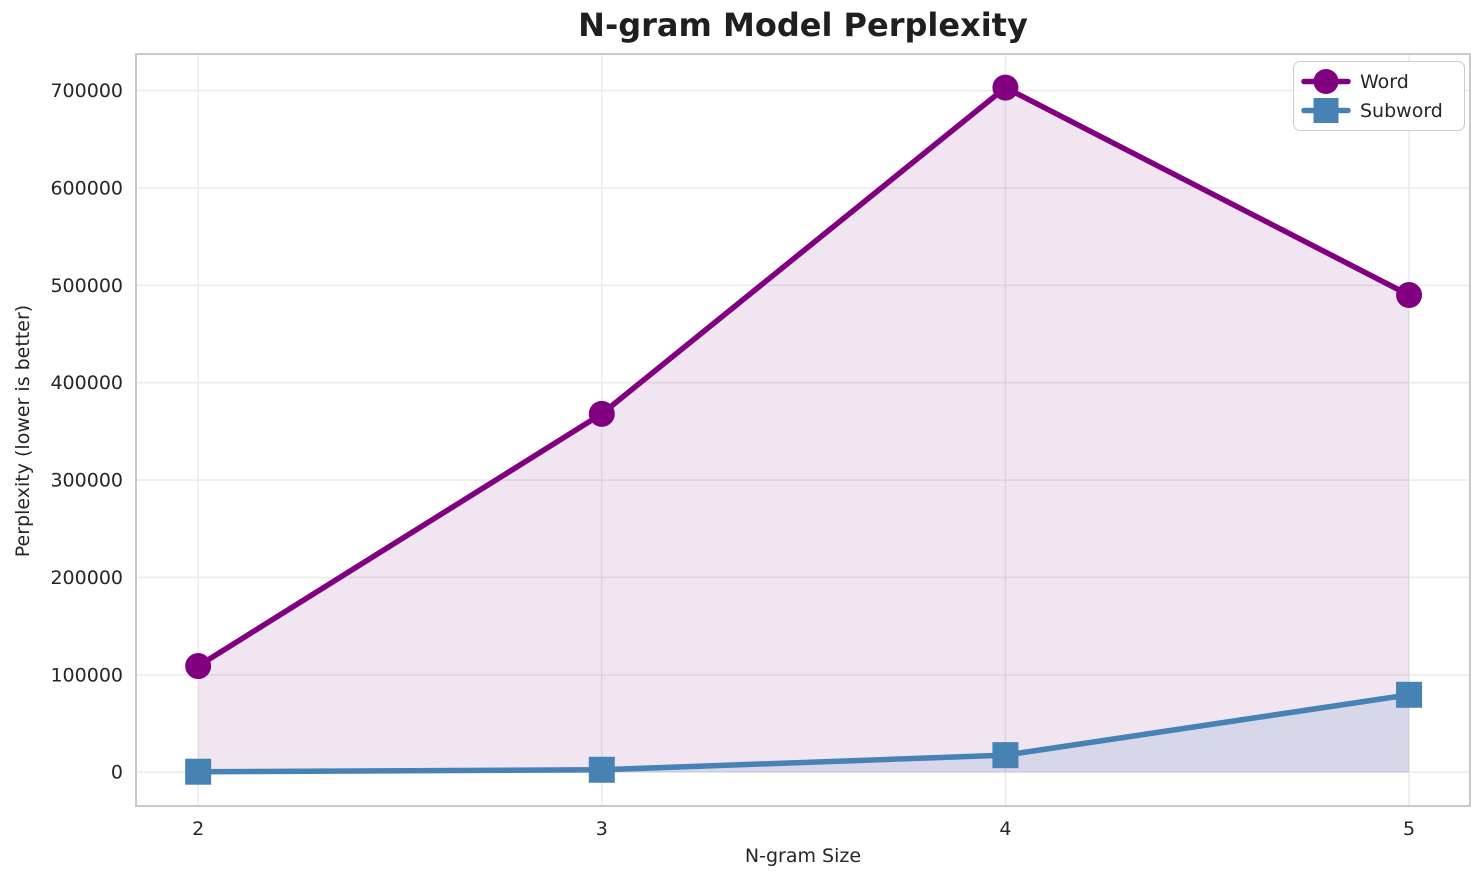 The height and width of the screenshot is (885, 1484). I want to click on subword-line, so click(803, 733).